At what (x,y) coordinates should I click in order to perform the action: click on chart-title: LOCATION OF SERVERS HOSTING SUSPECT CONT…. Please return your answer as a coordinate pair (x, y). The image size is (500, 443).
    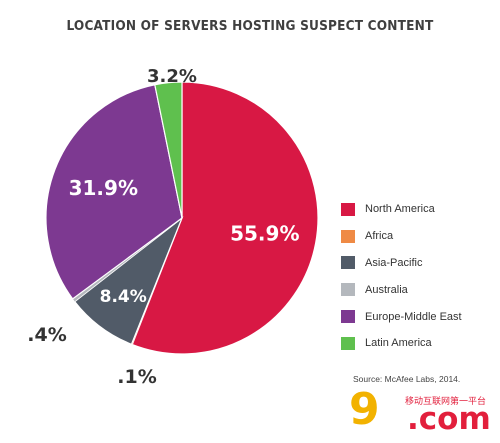
    Looking at the image, I should click on (250, 26).